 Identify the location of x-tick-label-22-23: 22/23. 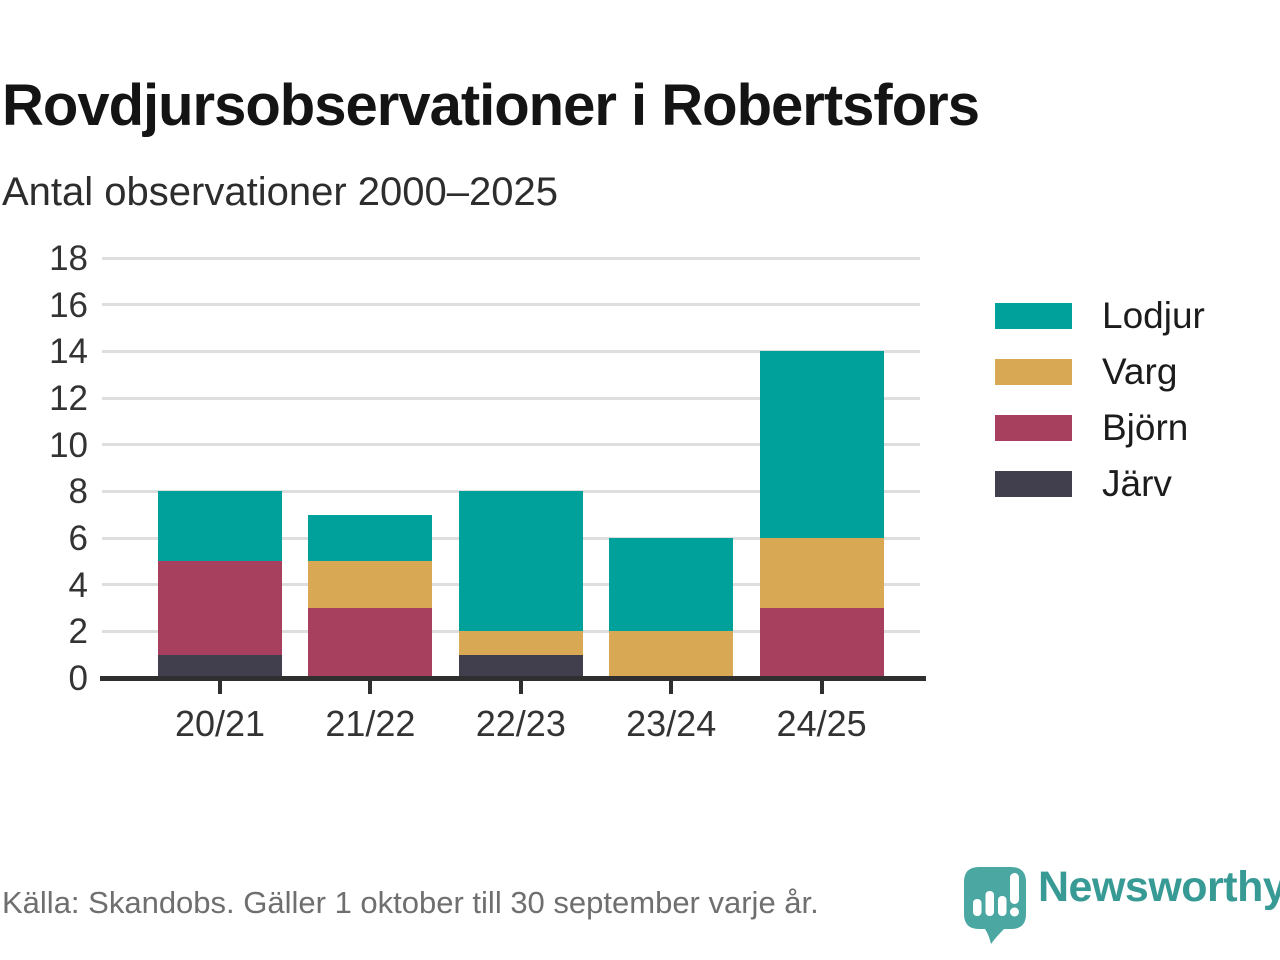
(520, 723).